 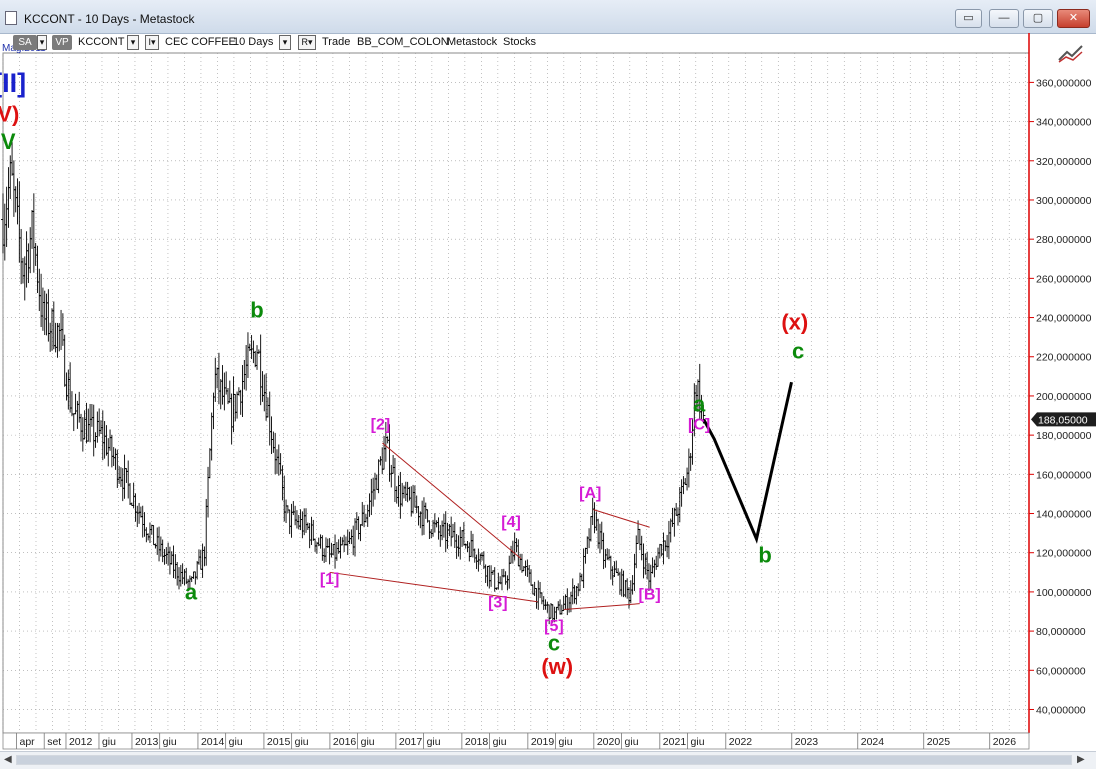 What do you see at coordinates (873, 742) in the screenshot?
I see `x-tick-label: 2024` at bounding box center [873, 742].